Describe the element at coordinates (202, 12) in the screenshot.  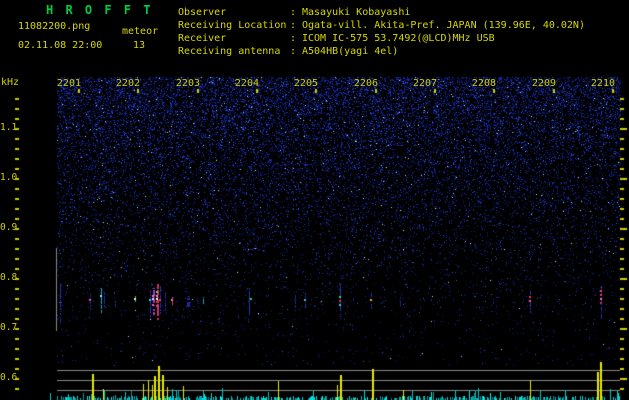
I see `info-label: Observer` at that location.